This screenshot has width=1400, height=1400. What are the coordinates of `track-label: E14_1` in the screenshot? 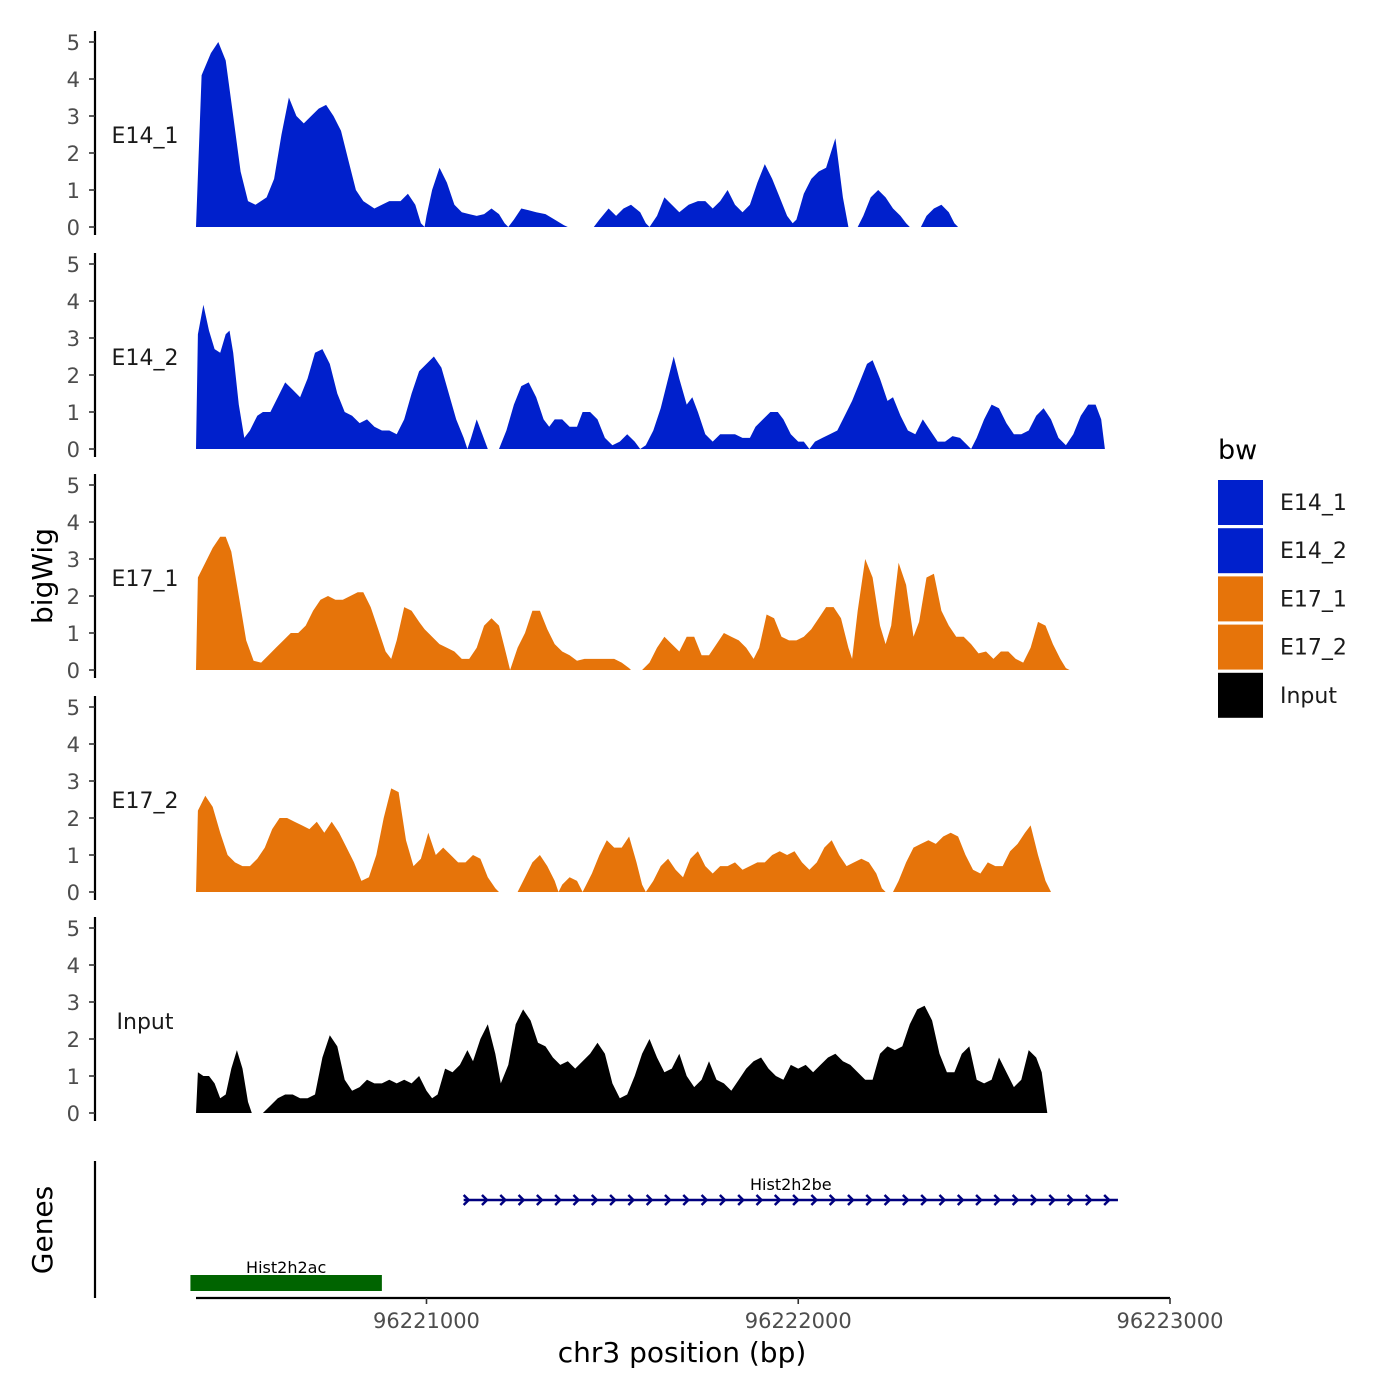 It's located at (145, 136).